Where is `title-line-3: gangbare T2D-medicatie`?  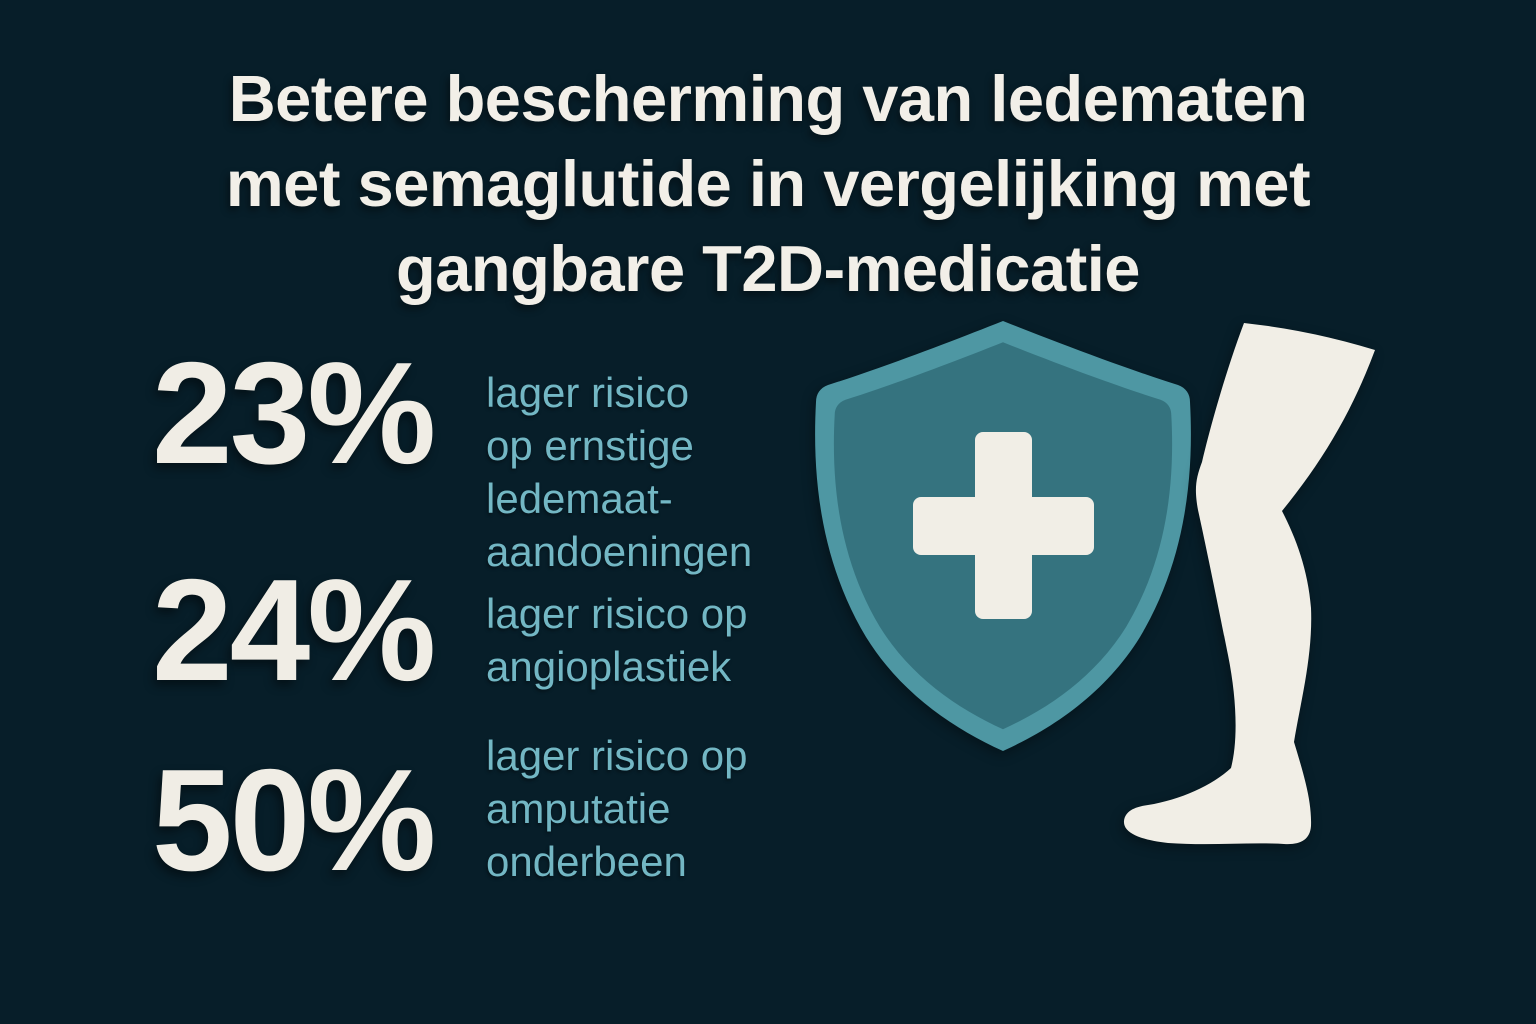 title-line-3: gangbare T2D-medicatie is located at coordinates (768, 268).